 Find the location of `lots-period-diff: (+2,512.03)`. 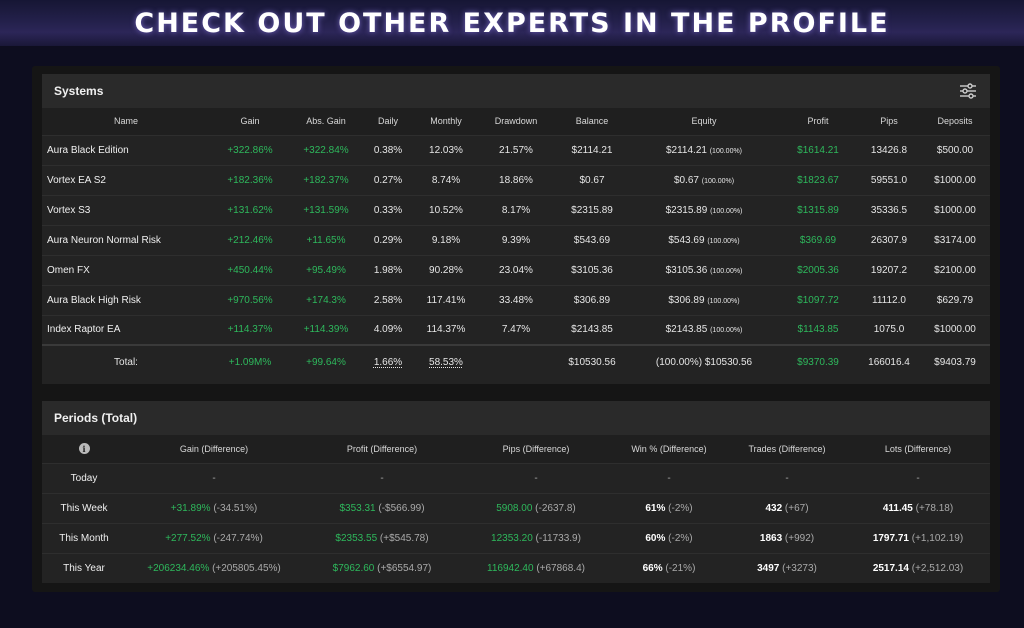

lots-period-diff: (+2,512.03) is located at coordinates (937, 568).